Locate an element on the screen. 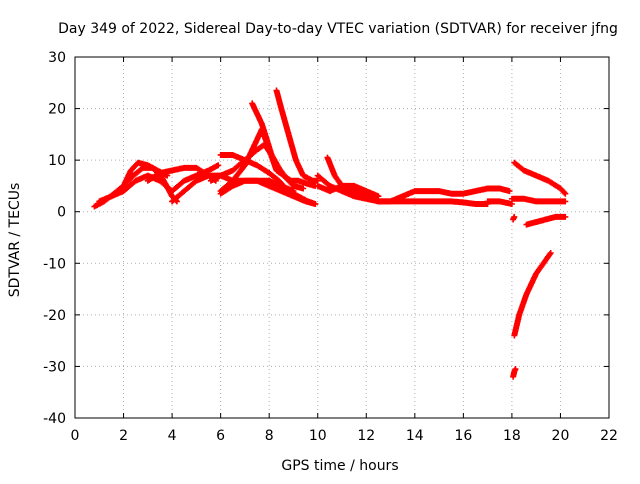 Image resolution: width=640 pixels, height=484 pixels. series-arc-o is located at coordinates (499, 202).